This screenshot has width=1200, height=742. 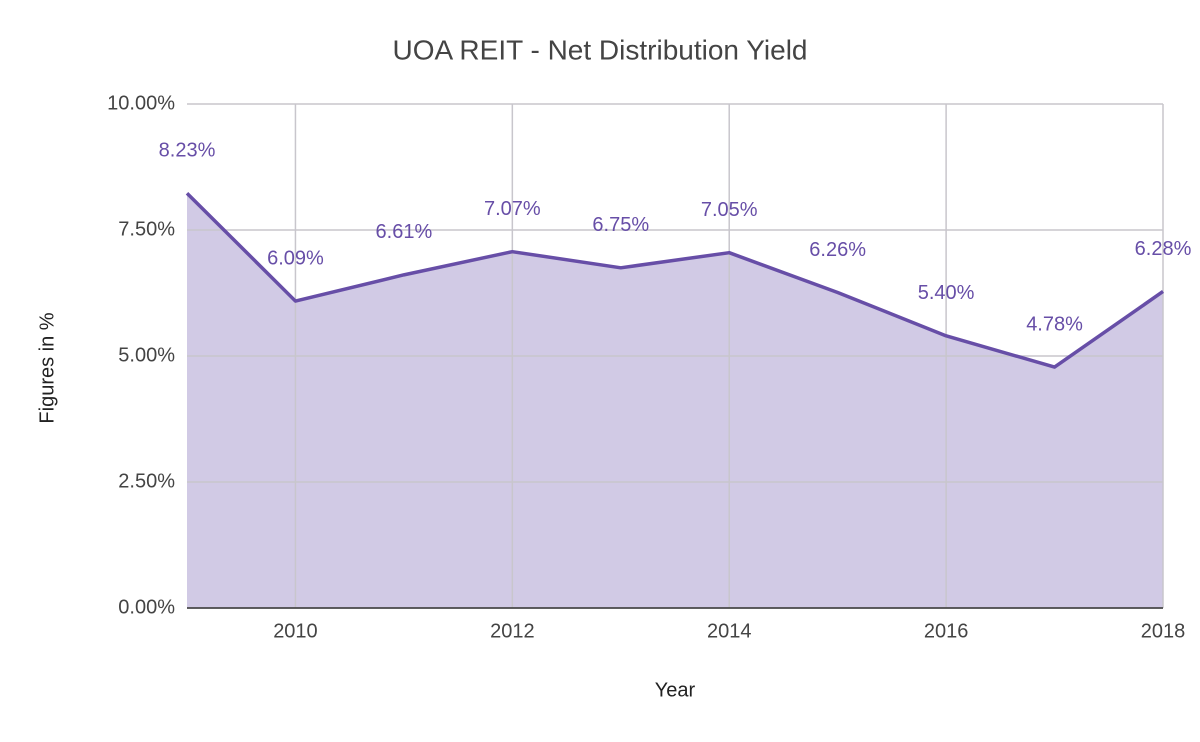 What do you see at coordinates (187, 150) in the screenshot?
I see `data-label: 8.23%` at bounding box center [187, 150].